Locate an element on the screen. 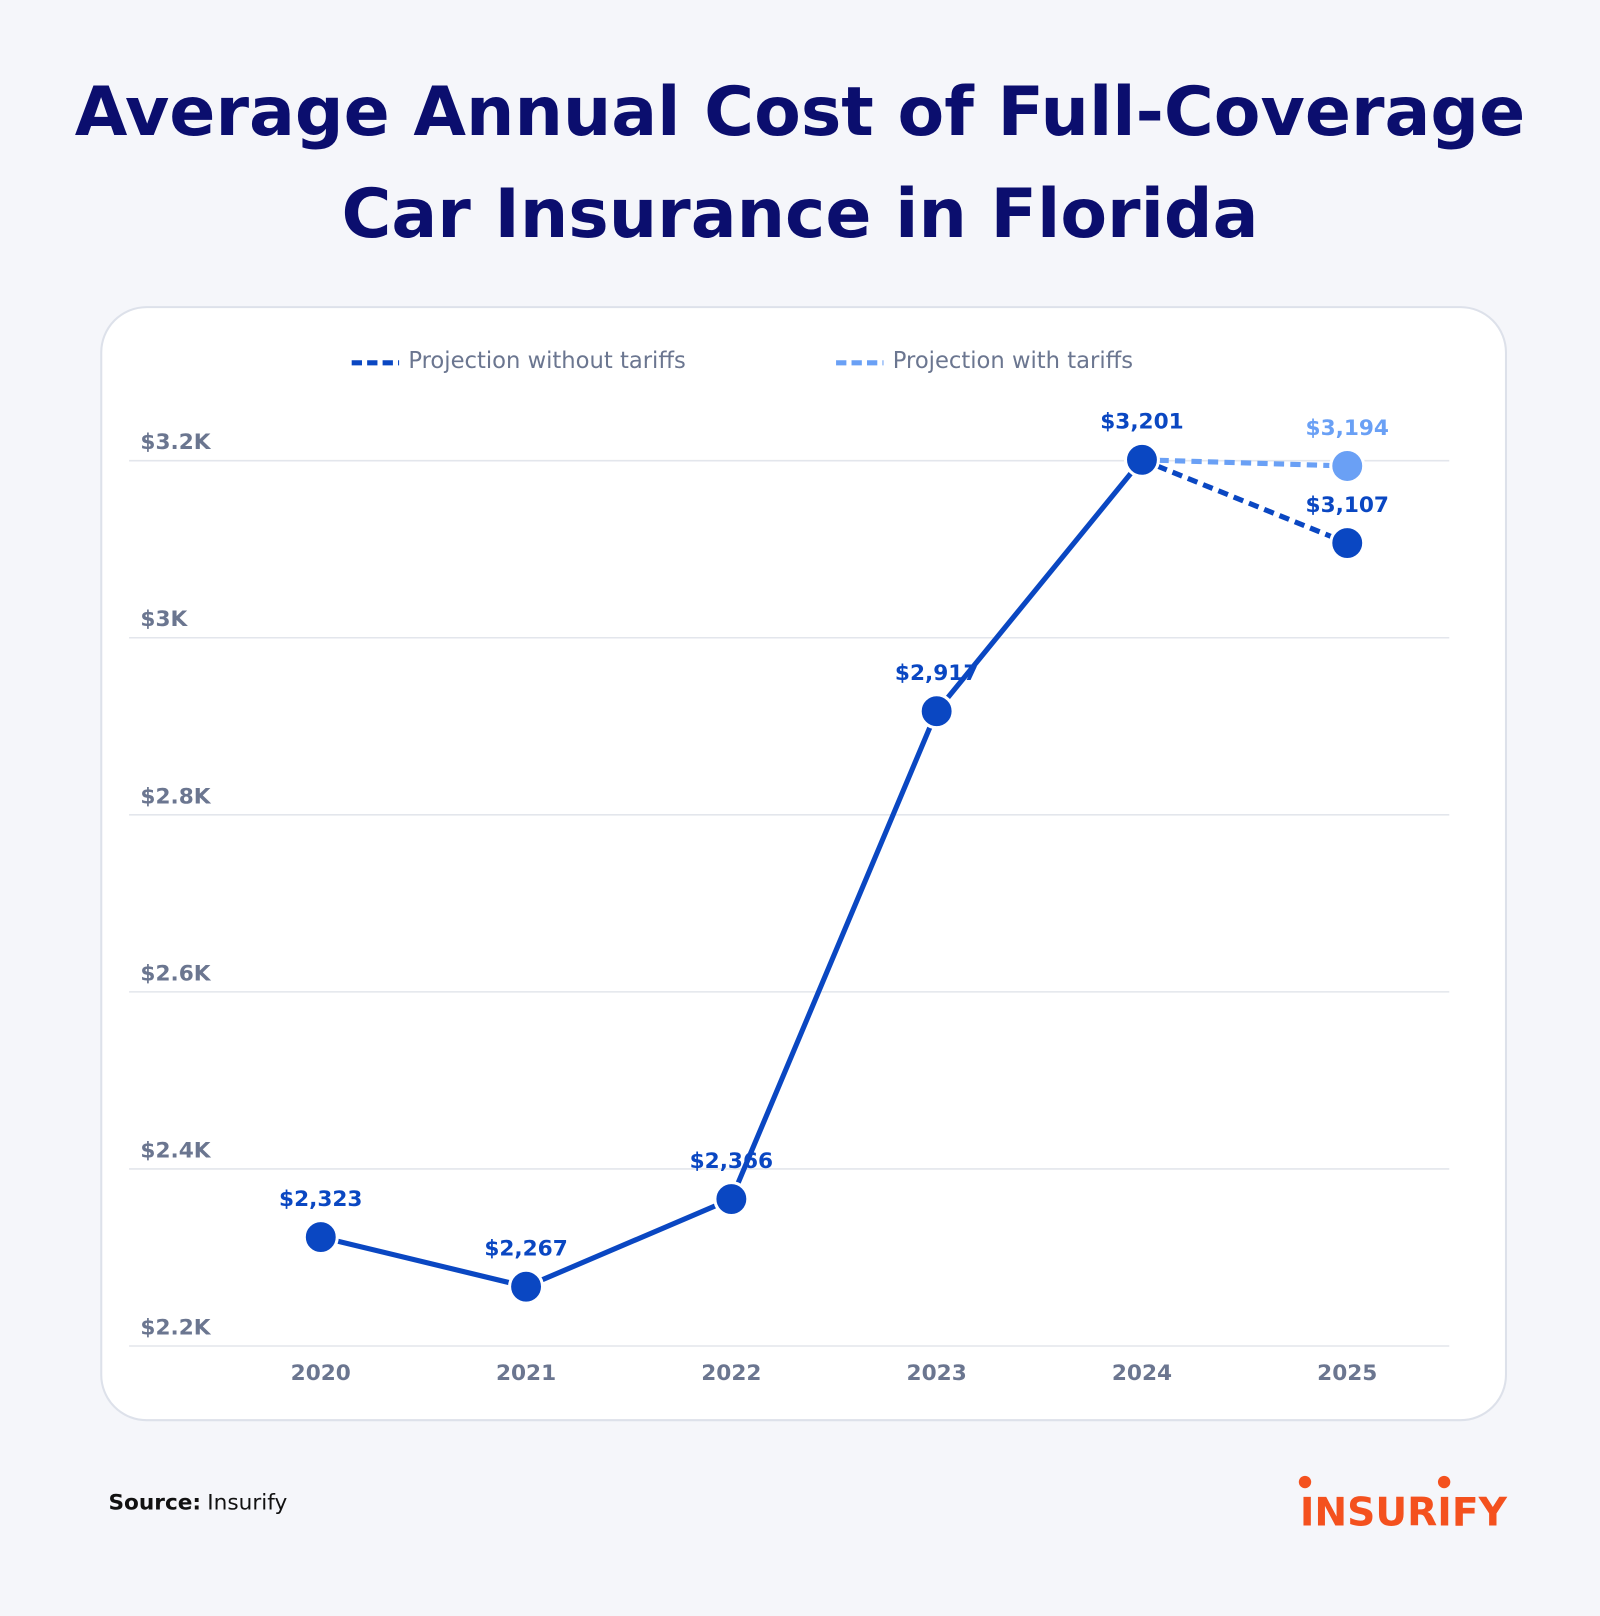 The image size is (1600, 1616). data-label: $2,323 is located at coordinates (320, 1199).